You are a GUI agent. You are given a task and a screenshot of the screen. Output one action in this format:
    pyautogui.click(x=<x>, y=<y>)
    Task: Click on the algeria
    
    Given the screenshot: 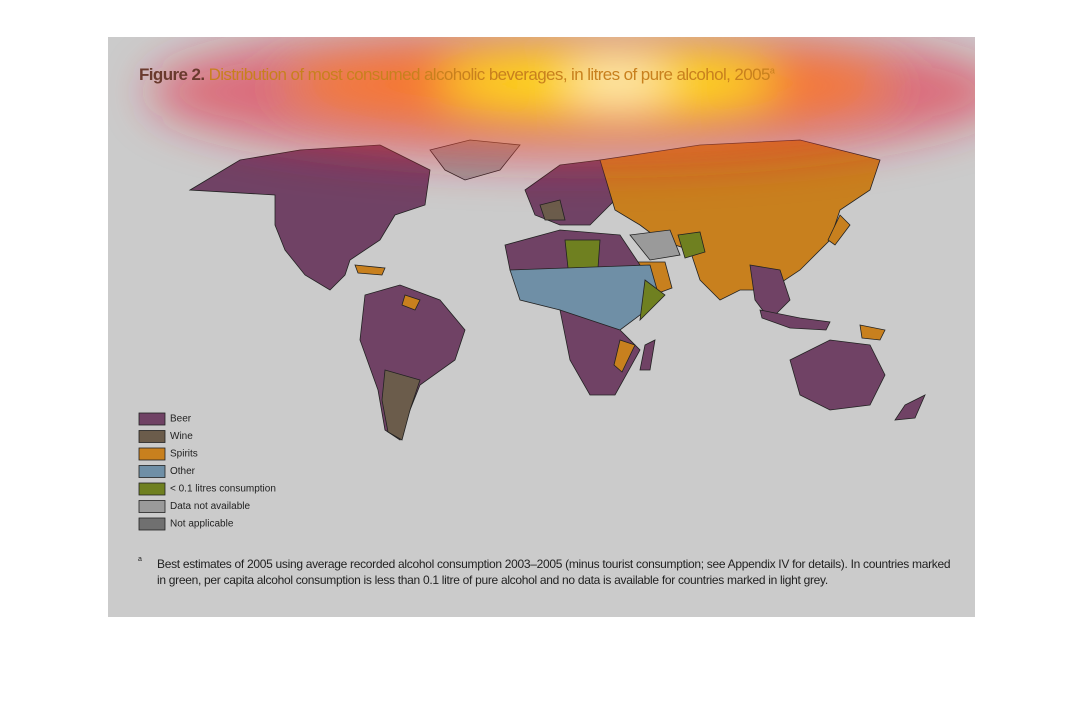 What is the action you would take?
    pyautogui.click(x=582, y=254)
    